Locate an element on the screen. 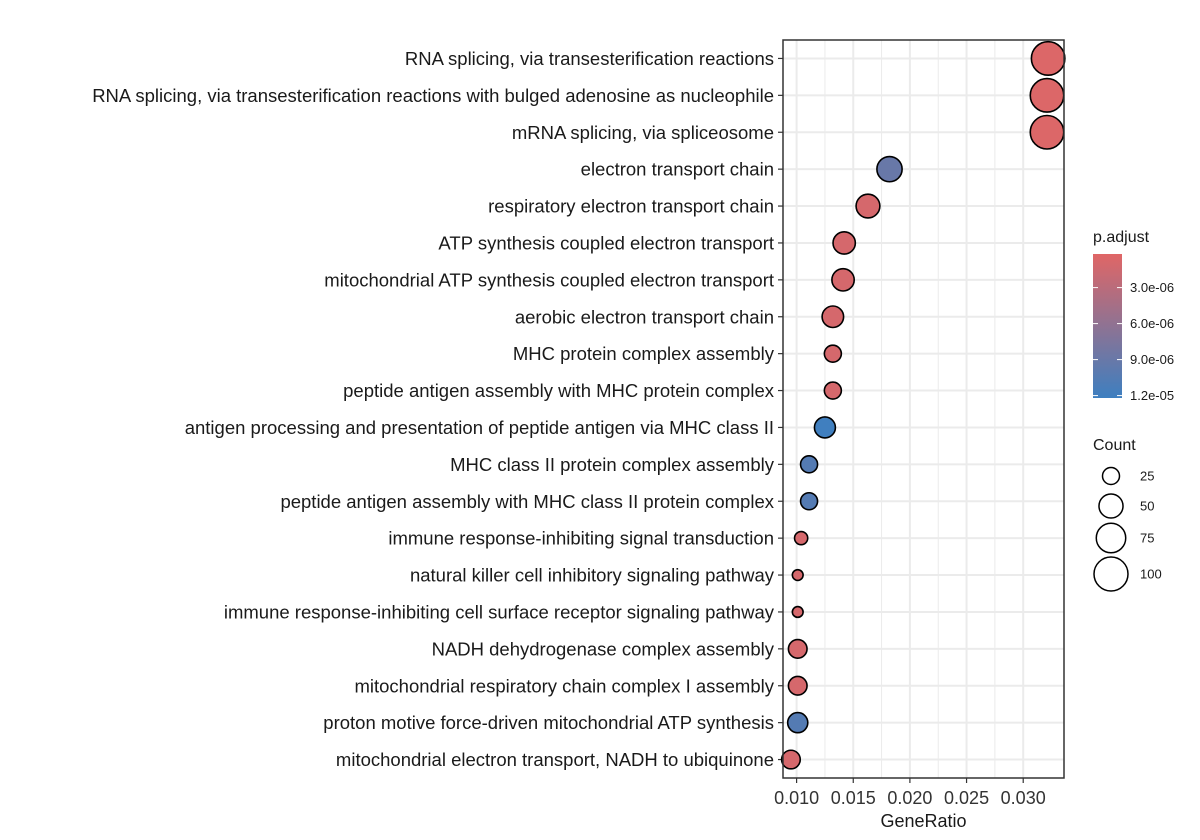  x-axis-title: GeneRatio is located at coordinates (923, 821).